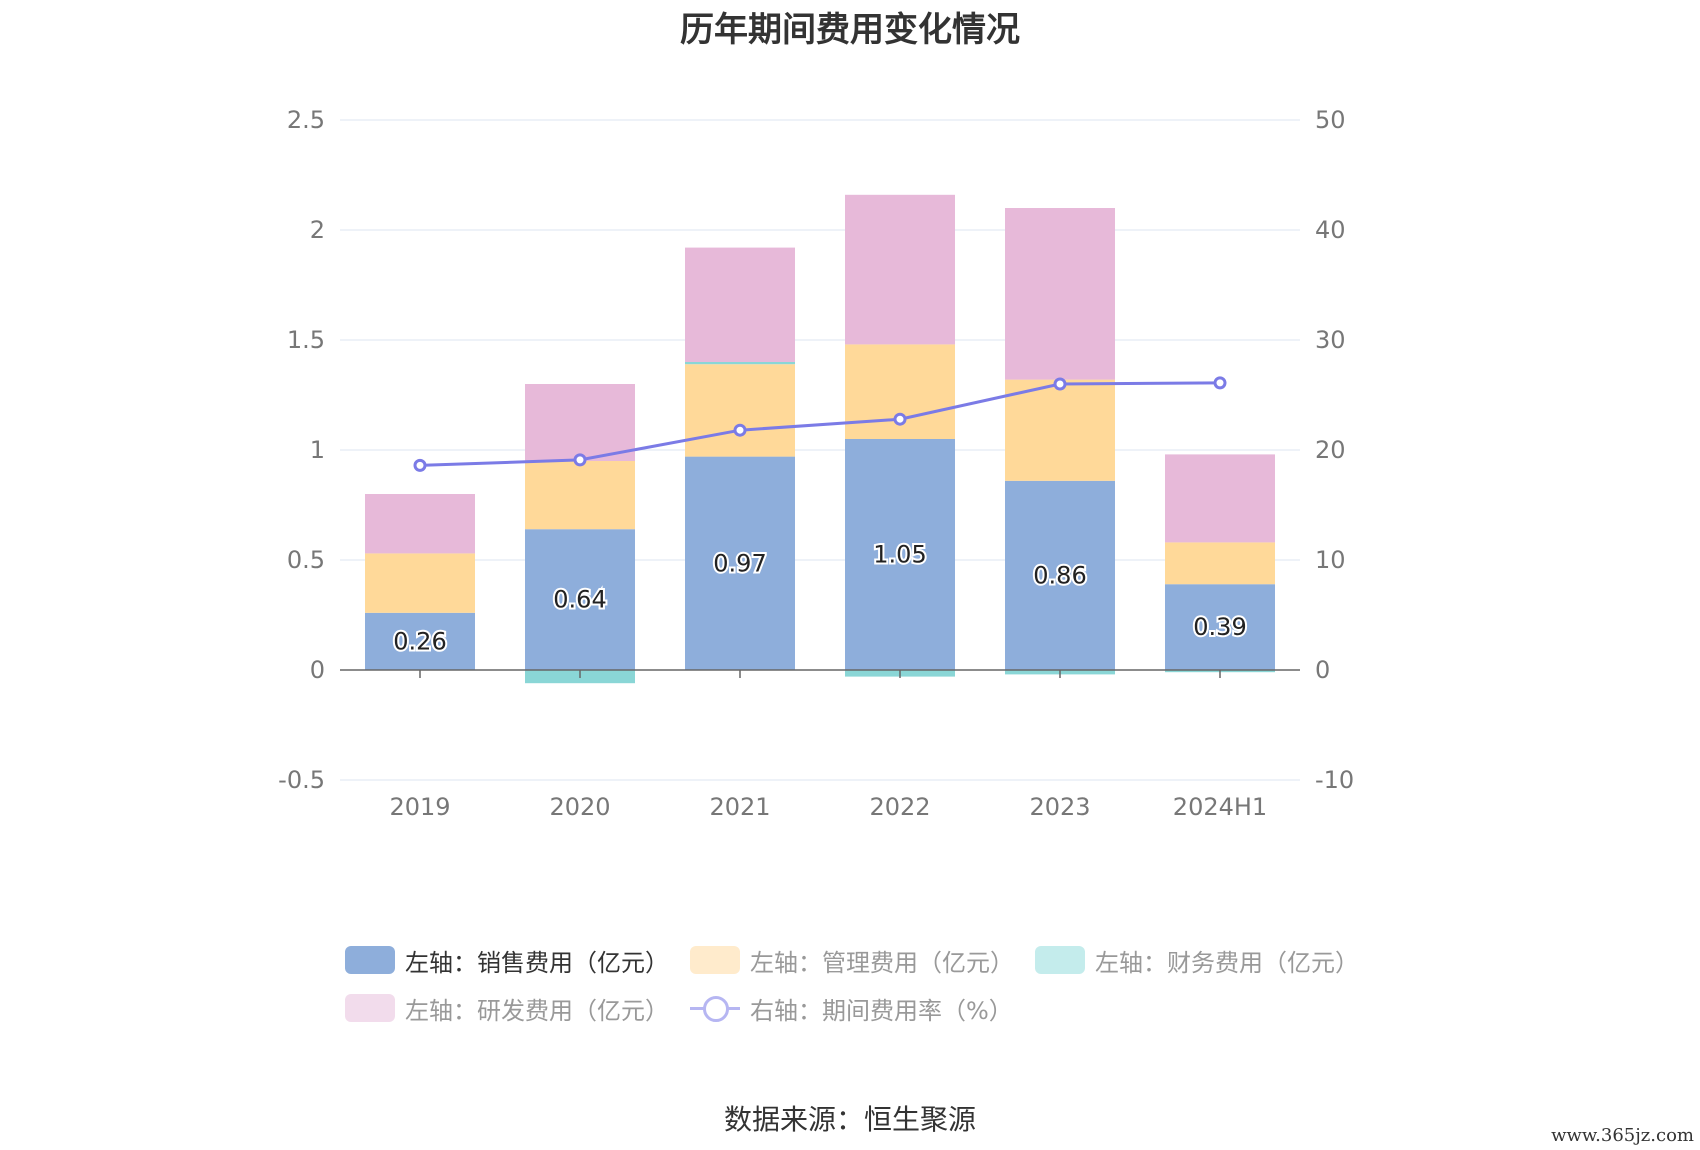 This screenshot has width=1700, height=1150. I want to click on data-label-sales: 1.05, so click(899, 555).